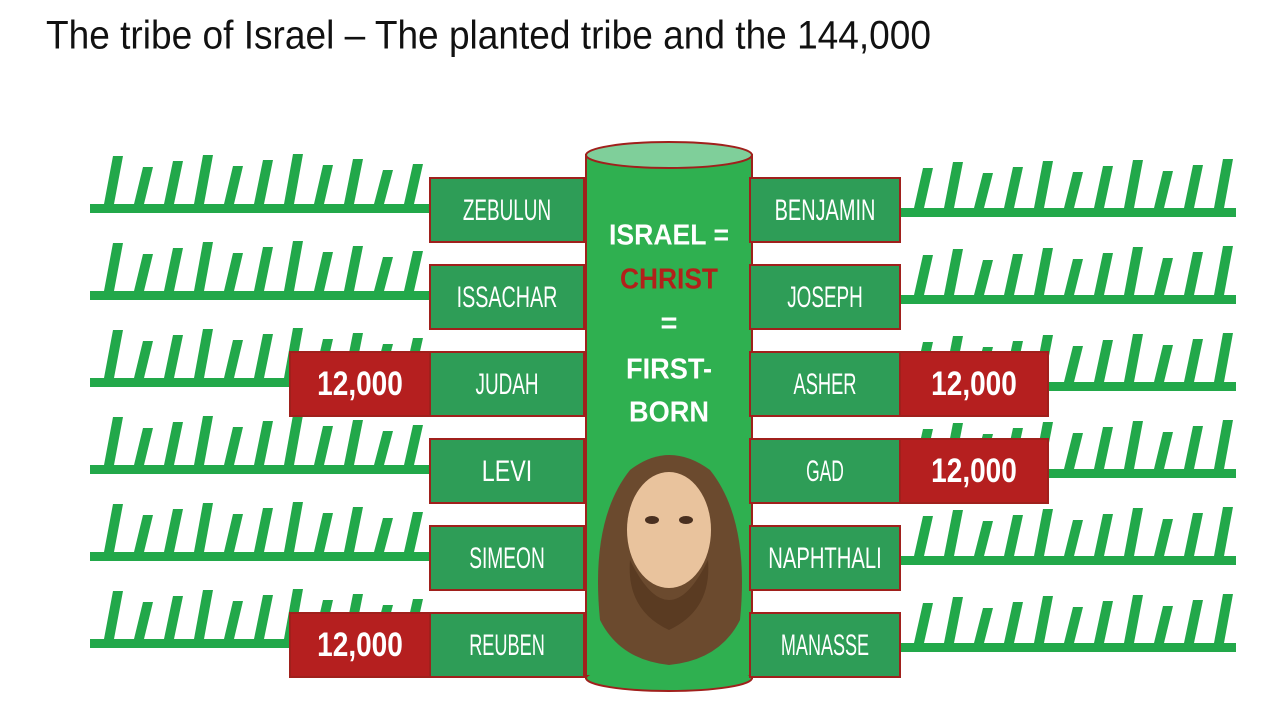  I want to click on beard, so click(669, 595).